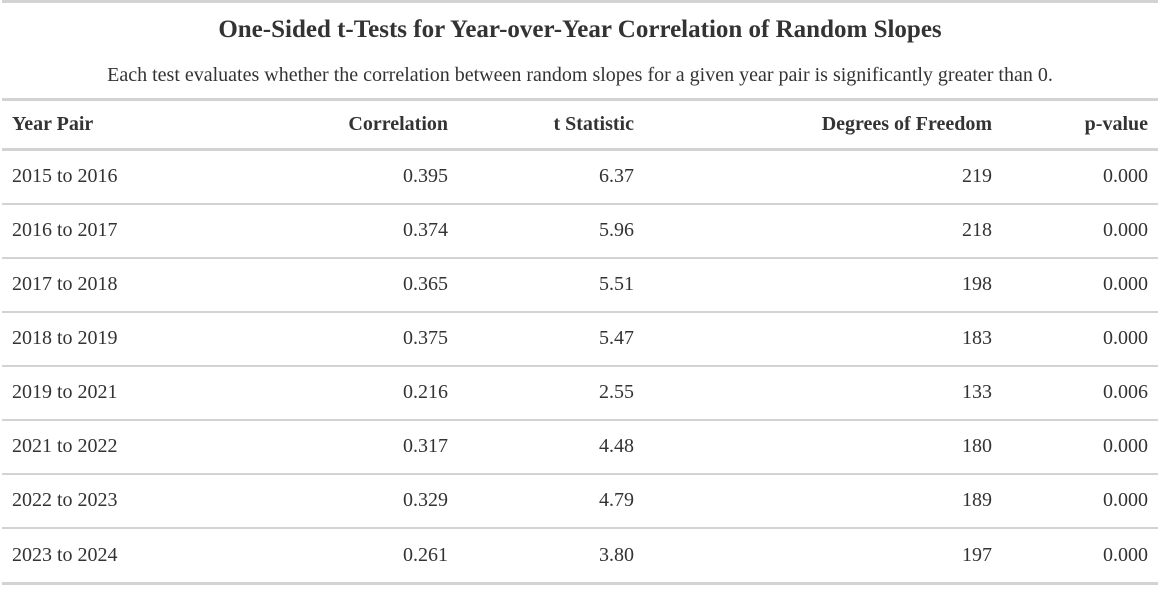 The width and height of the screenshot is (1160, 592). What do you see at coordinates (398, 124) in the screenshot?
I see `header-correlation: Correlation` at bounding box center [398, 124].